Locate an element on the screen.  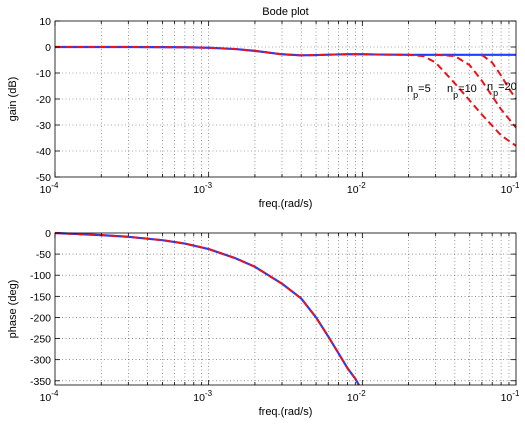
y-tick-label: -350 is located at coordinates (40, 382).